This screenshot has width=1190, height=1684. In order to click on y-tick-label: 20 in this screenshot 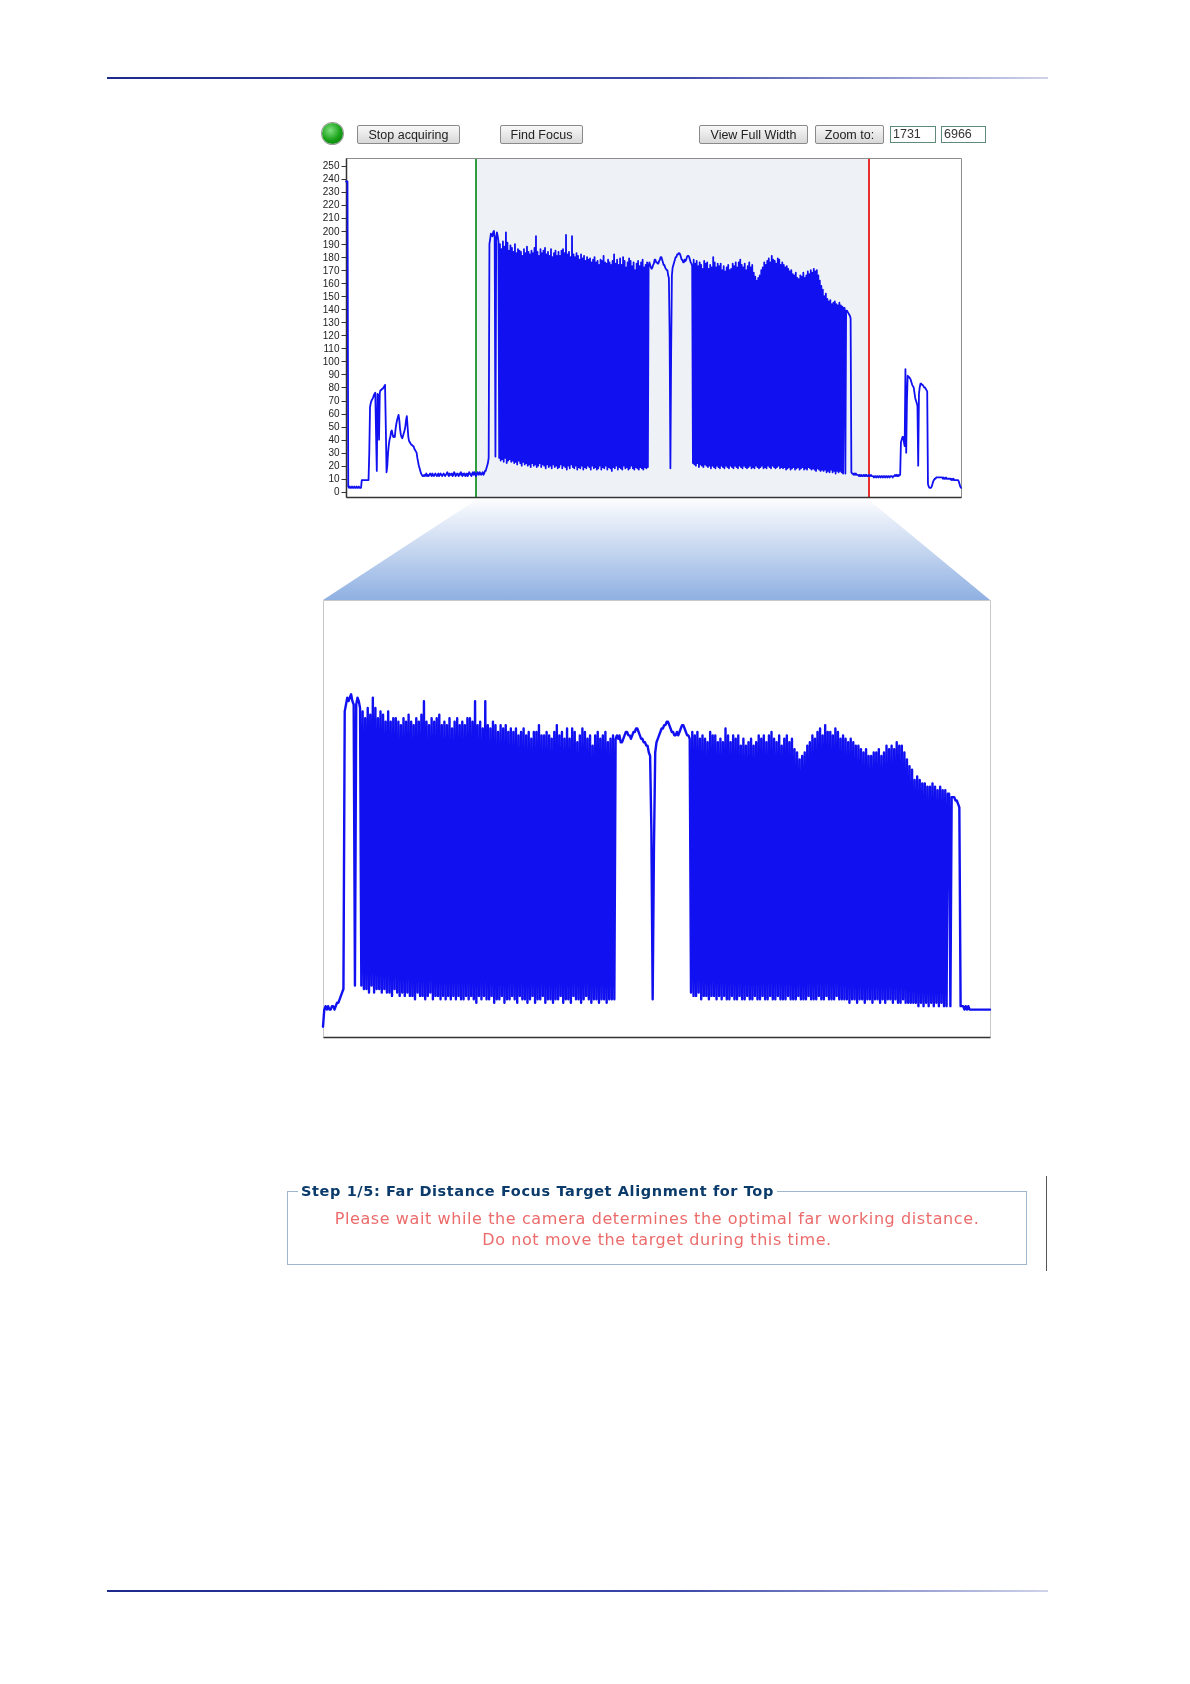, I will do `click(334, 466)`.